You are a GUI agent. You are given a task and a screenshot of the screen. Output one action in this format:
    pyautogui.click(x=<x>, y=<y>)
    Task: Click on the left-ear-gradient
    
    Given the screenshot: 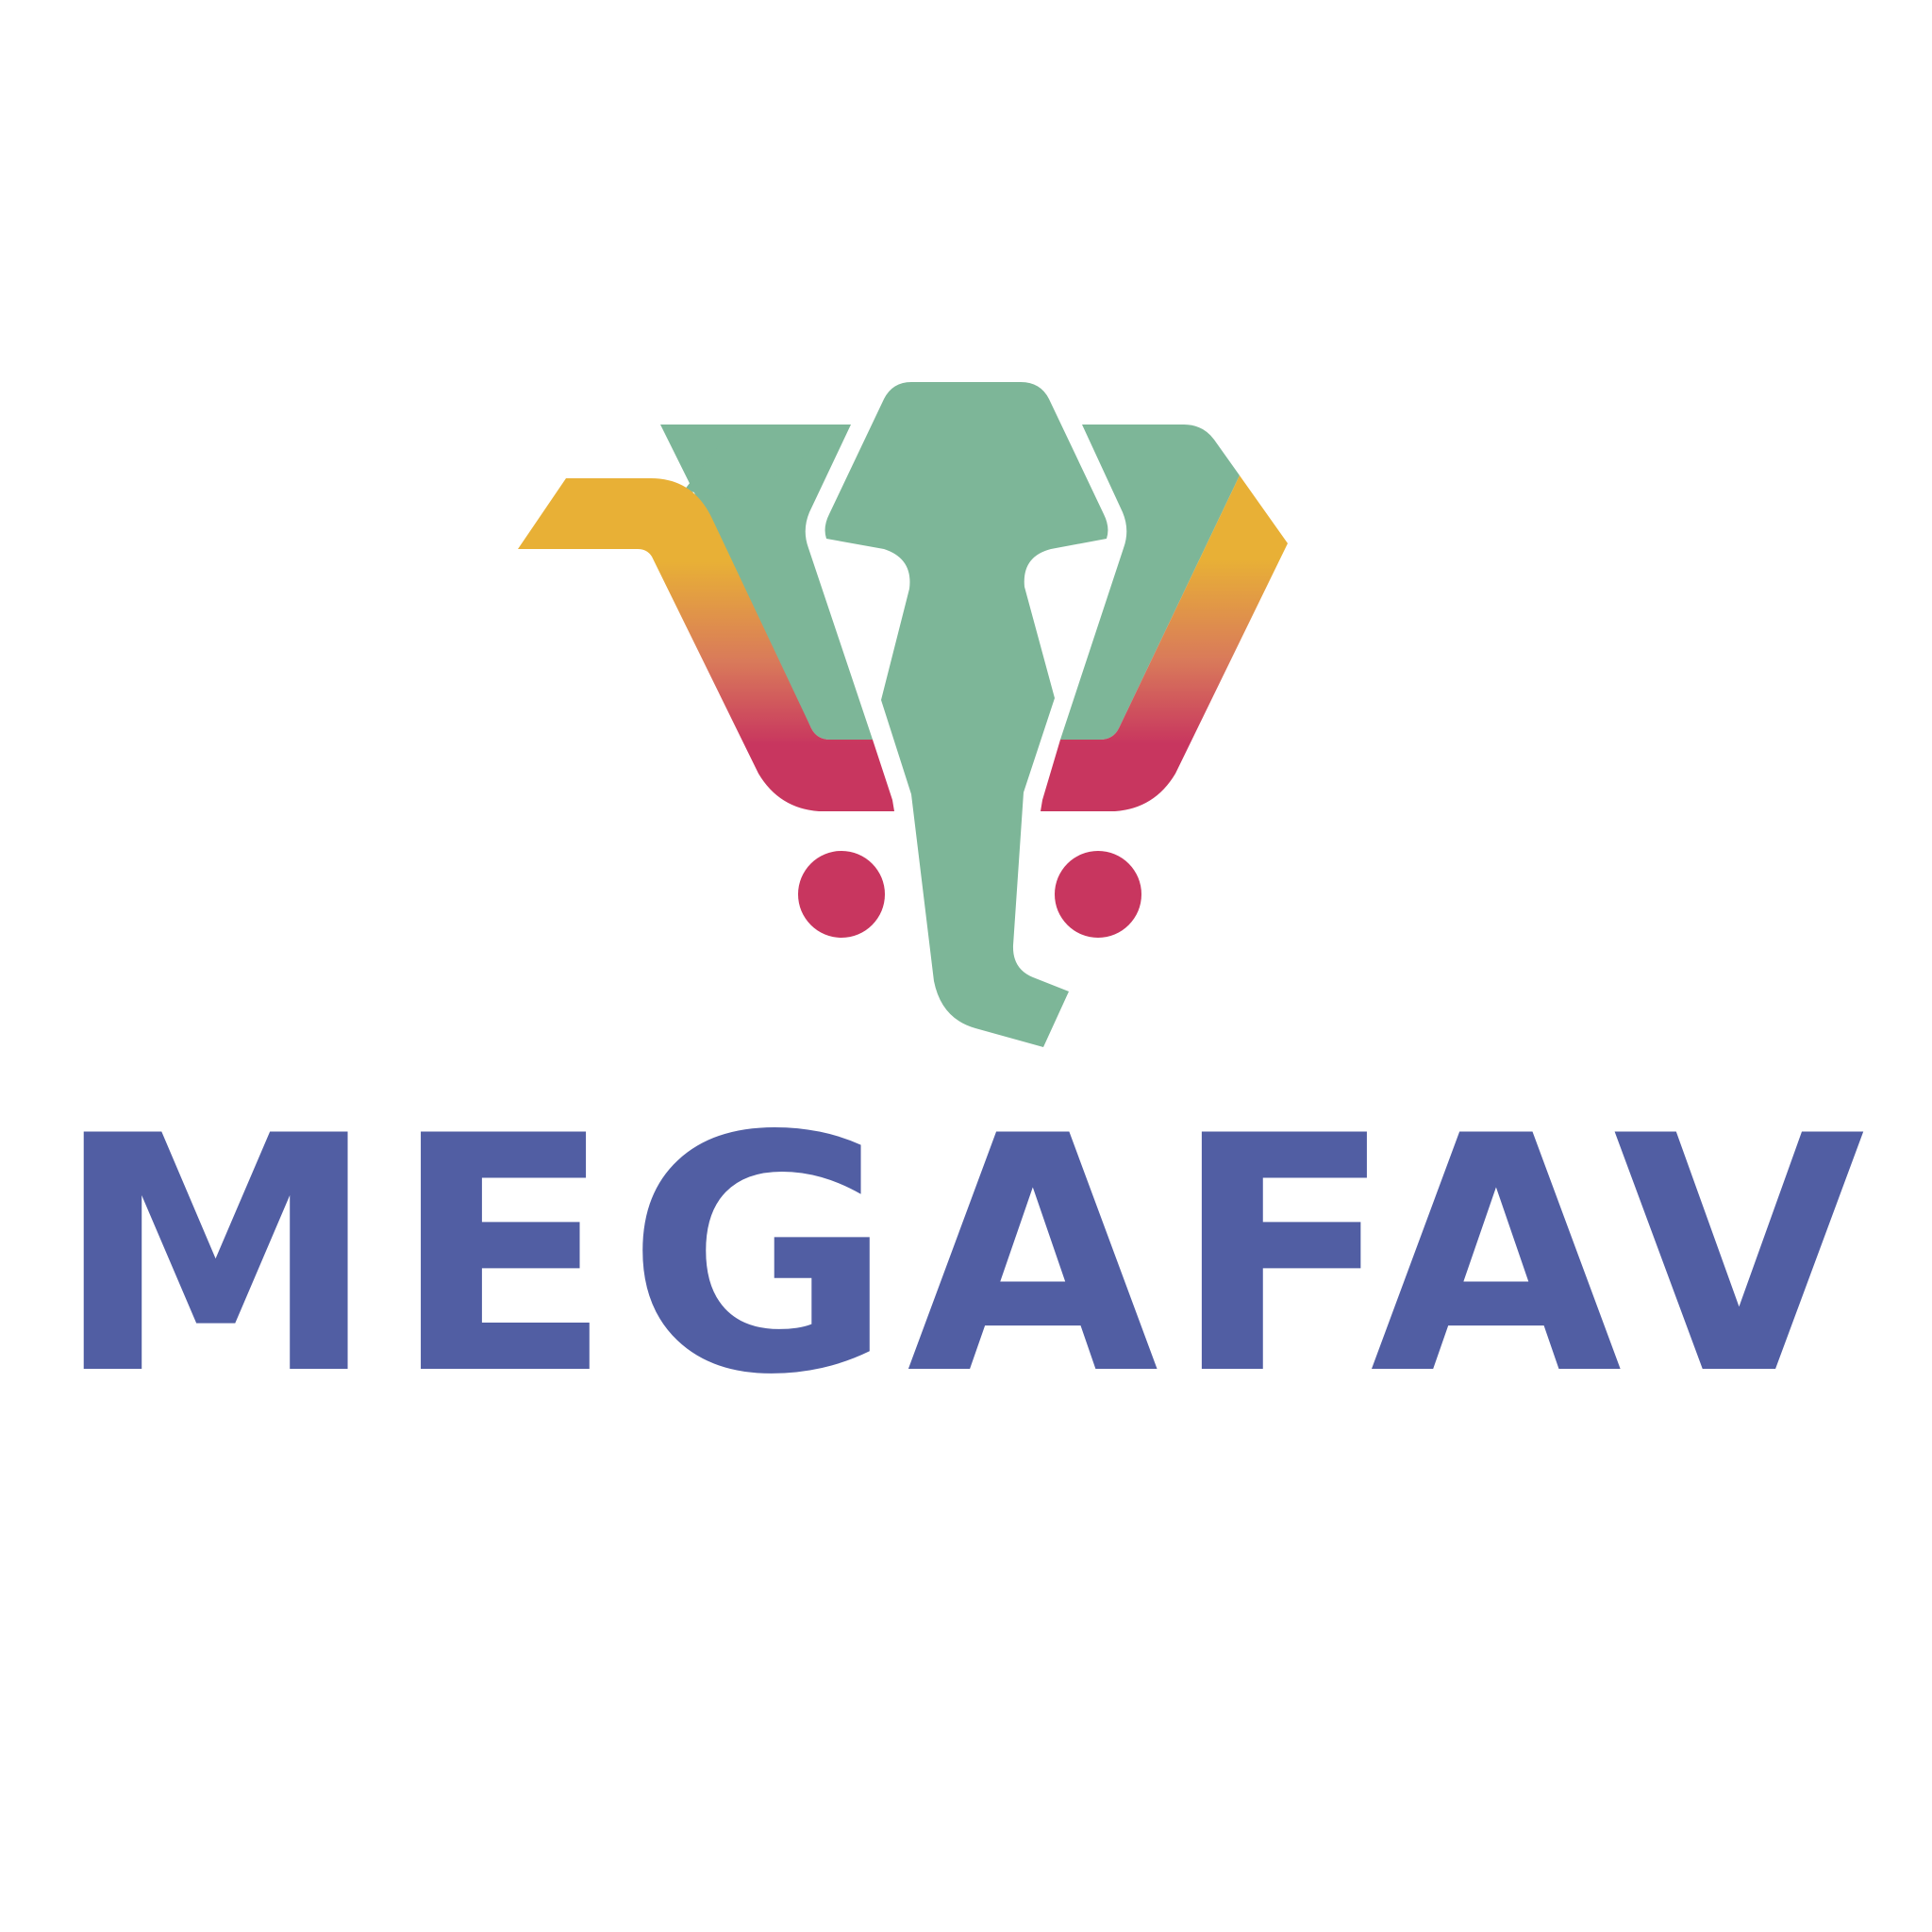 What is the action you would take?
    pyautogui.click(x=706, y=644)
    